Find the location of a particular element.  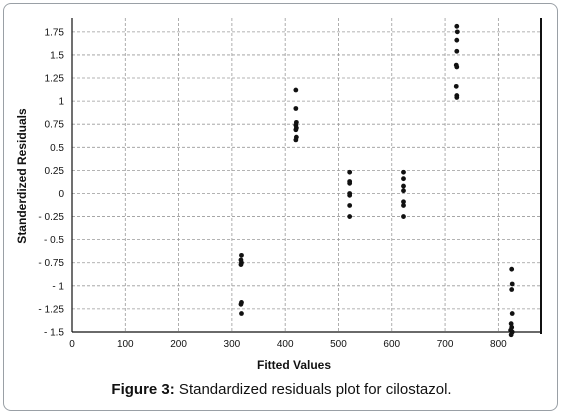

y-tick-label: 0.25 is located at coordinates (55, 171).